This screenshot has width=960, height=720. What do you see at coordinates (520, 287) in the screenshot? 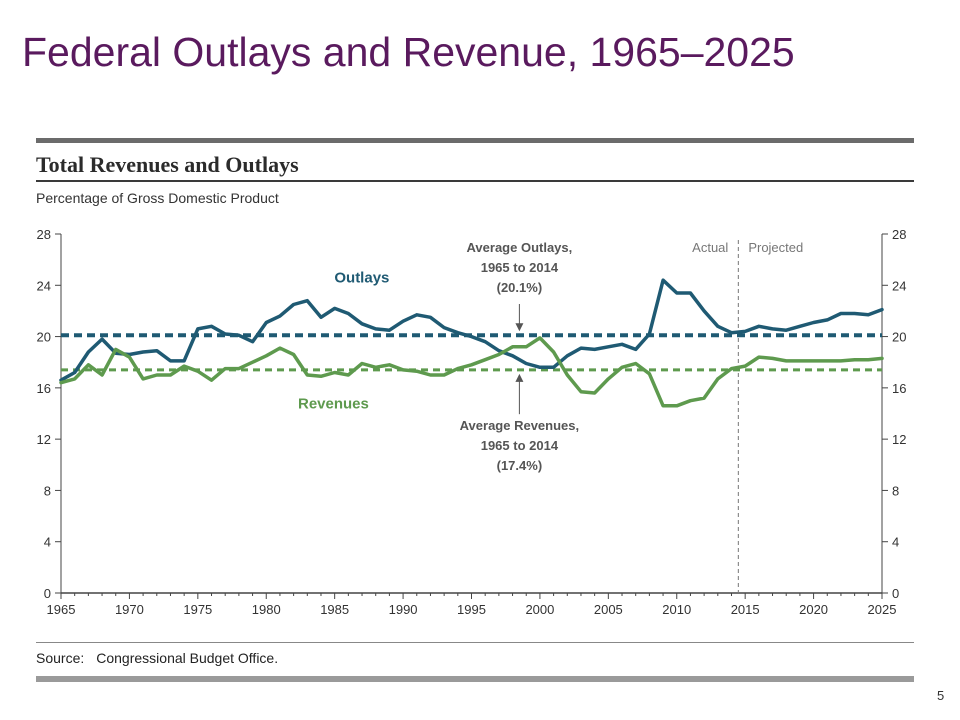
I see `avg-outlays-callout-text: (20.1%)` at bounding box center [520, 287].